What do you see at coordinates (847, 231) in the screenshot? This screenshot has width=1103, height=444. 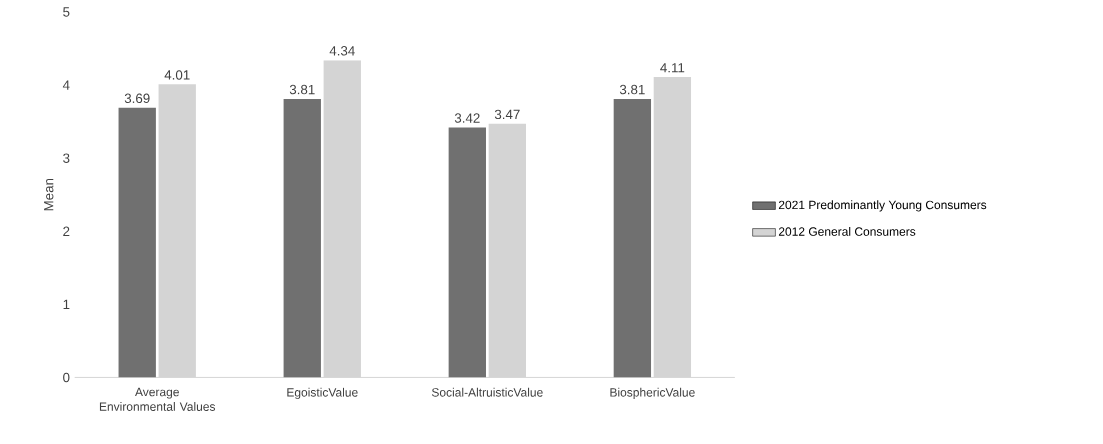 I see `legend-label: 2012 General Consumers` at bounding box center [847, 231].